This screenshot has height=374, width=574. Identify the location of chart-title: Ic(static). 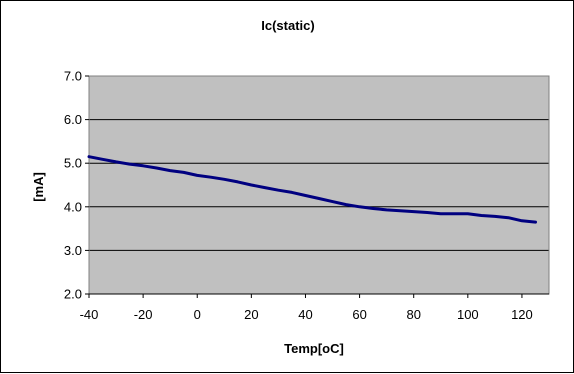
(287, 25).